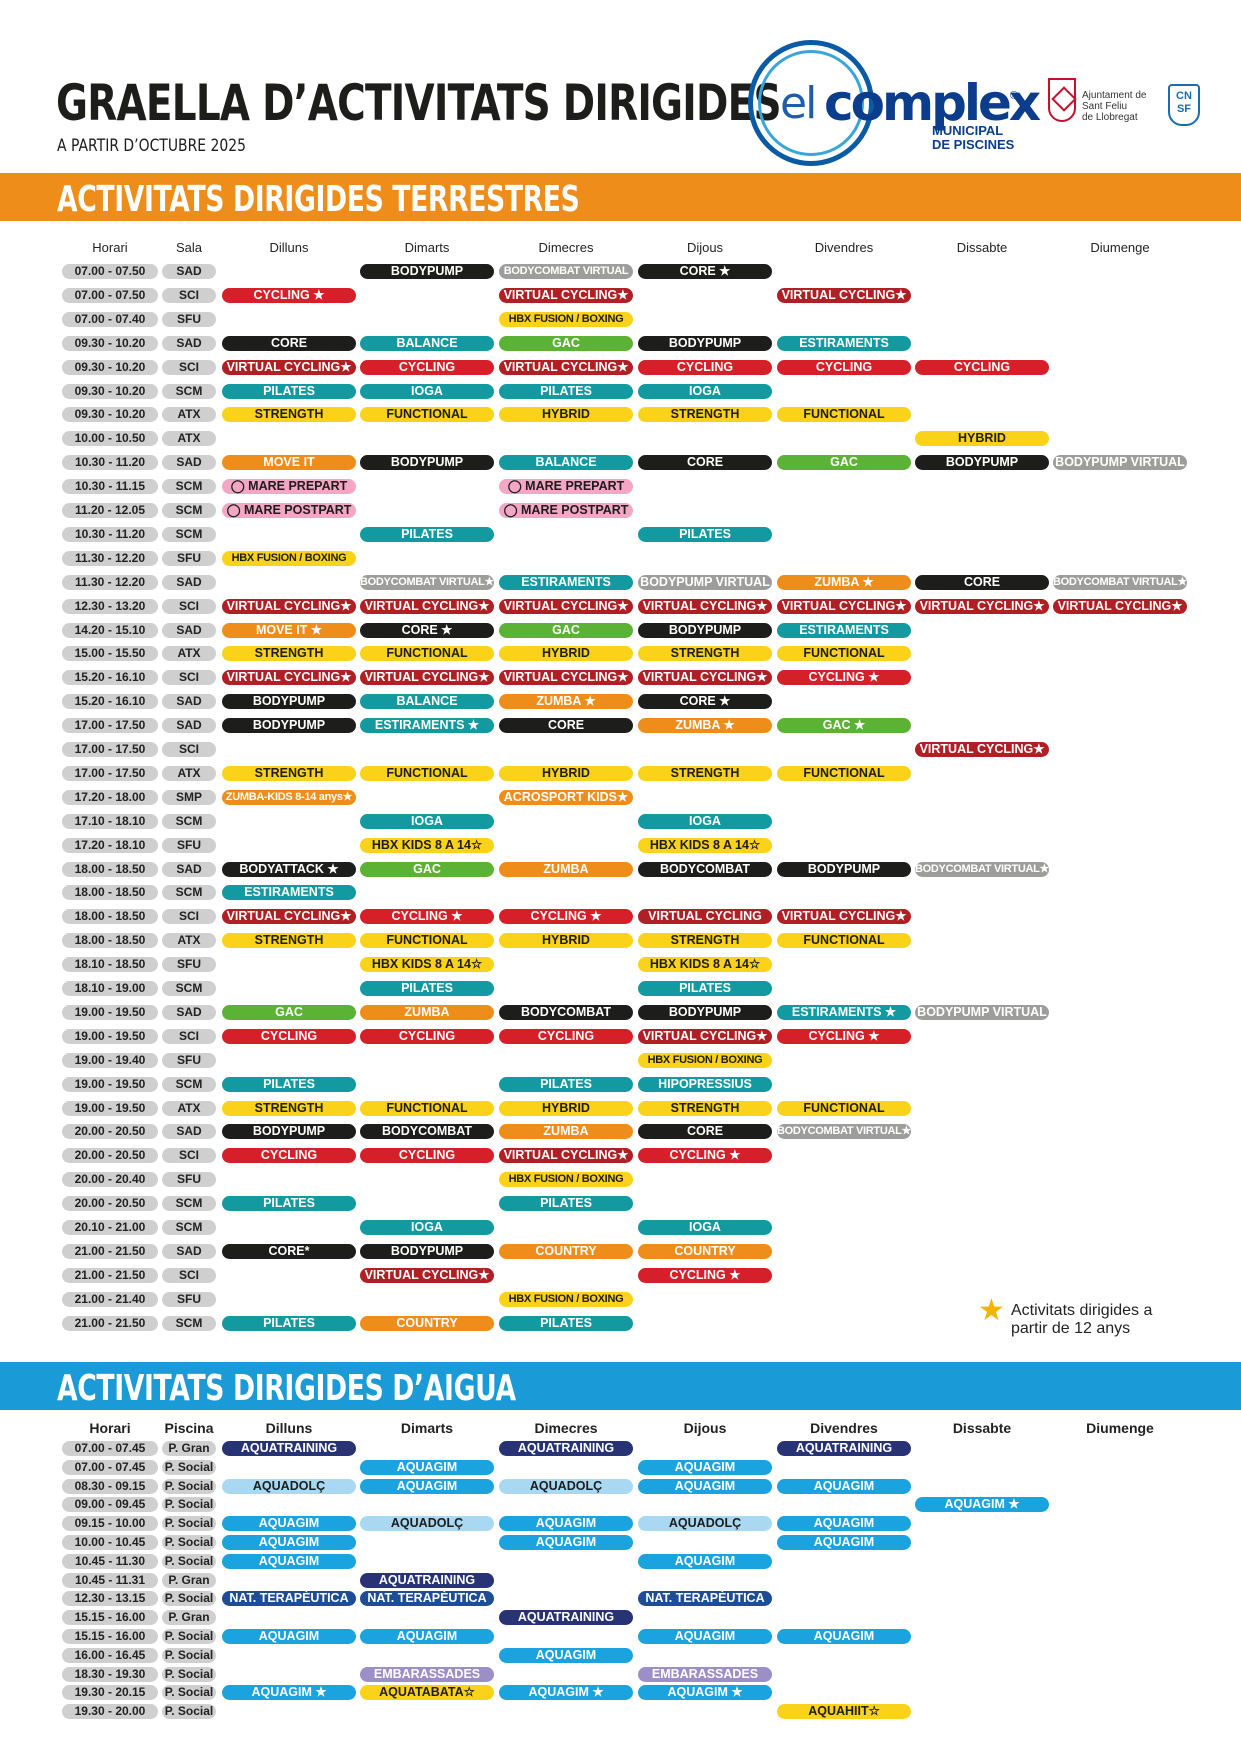 This screenshot has width=1241, height=1754. Describe the element at coordinates (844, 247) in the screenshot. I see `column-header-divendres: Divendres` at that location.